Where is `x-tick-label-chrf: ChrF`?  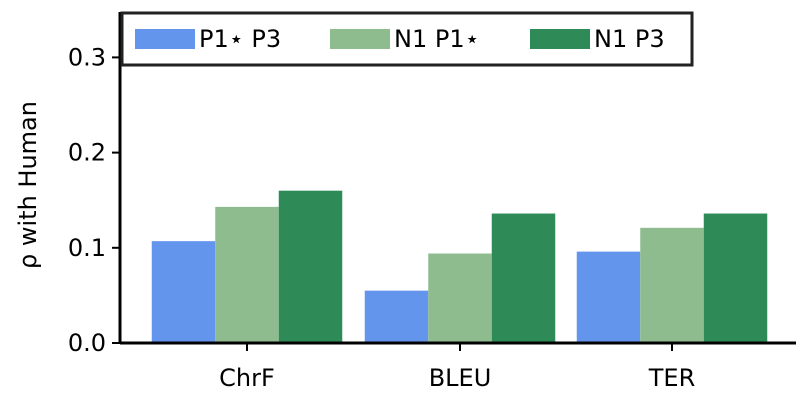
x-tick-label-chrf: ChrF is located at coordinates (247, 377).